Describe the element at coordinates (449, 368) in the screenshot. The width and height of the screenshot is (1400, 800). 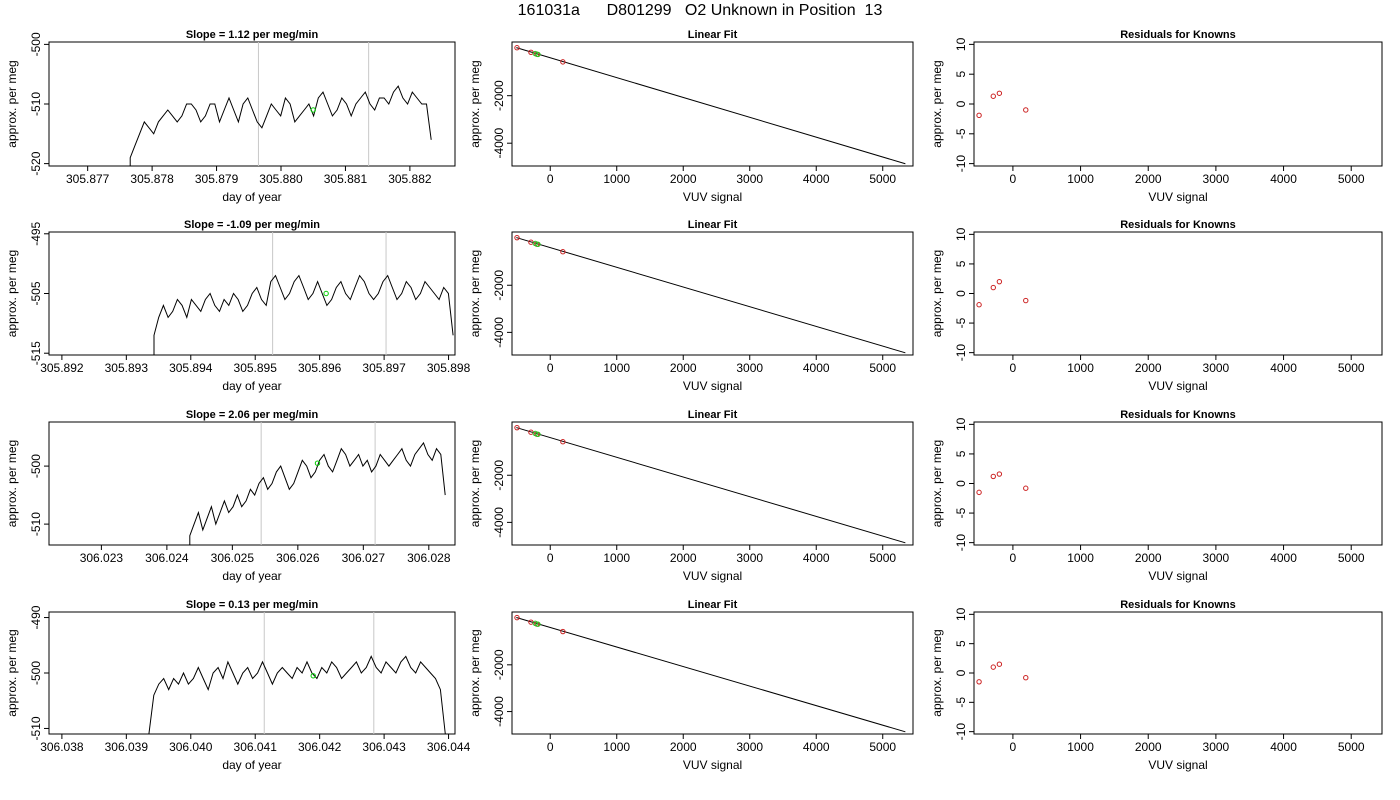
I see `x-tick-label: 305.898` at that location.